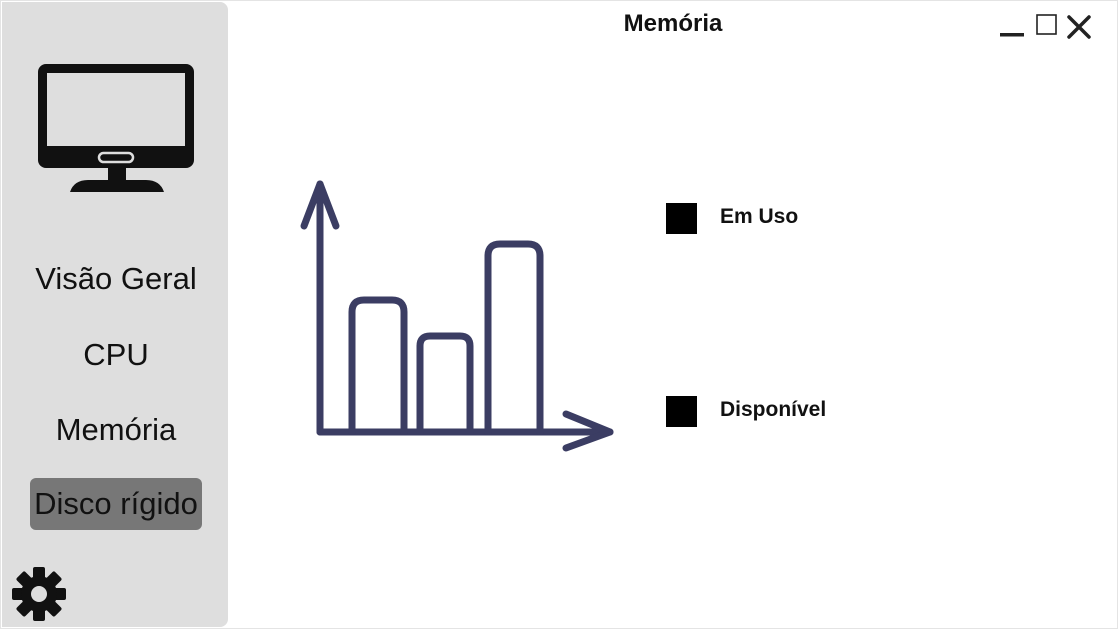  I want to click on gear-icon, so click(39, 594).